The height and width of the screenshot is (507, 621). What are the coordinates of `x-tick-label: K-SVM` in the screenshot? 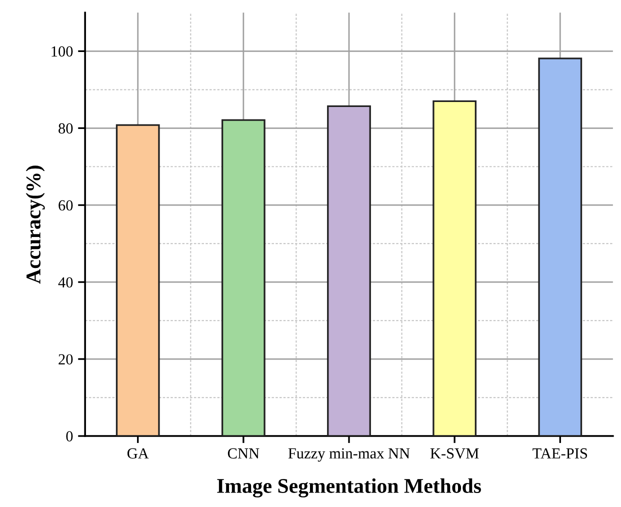 It's located at (454, 453).